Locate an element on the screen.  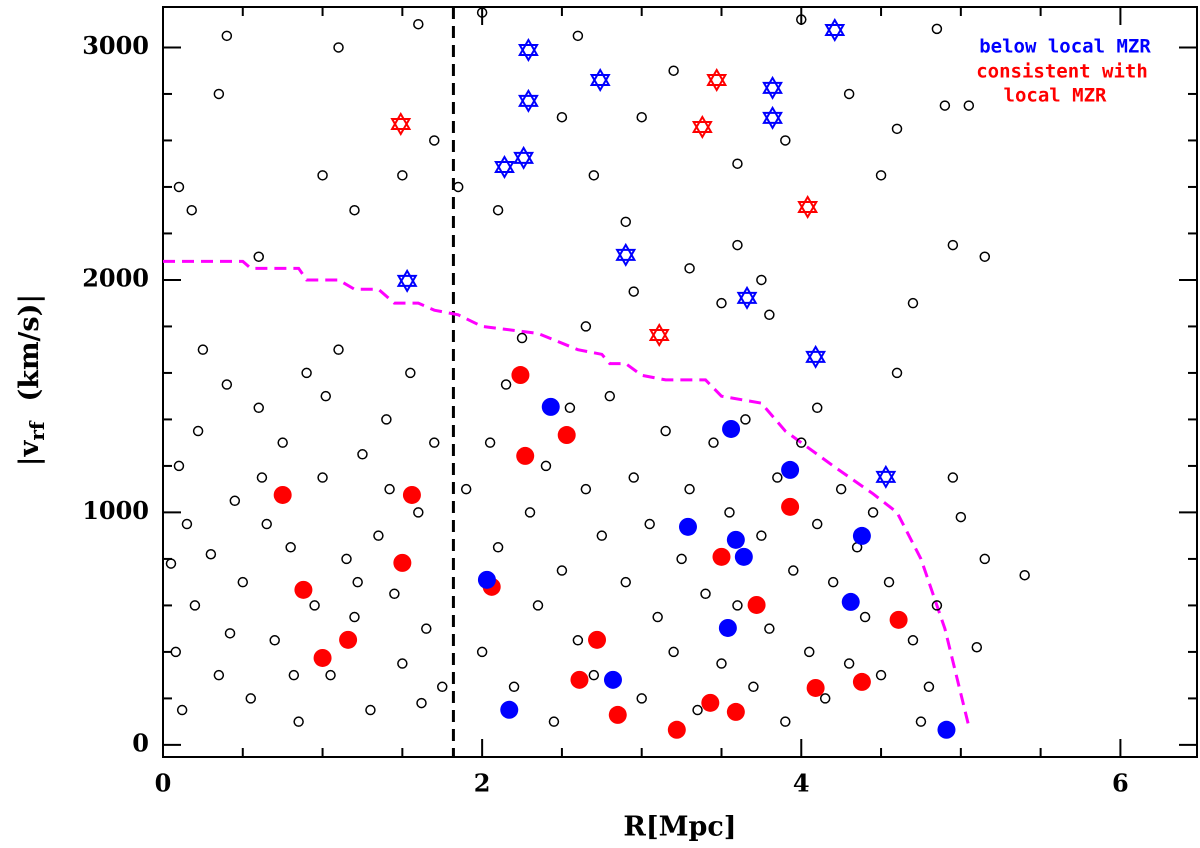
y-tick-label: 0 is located at coordinates (140, 742).